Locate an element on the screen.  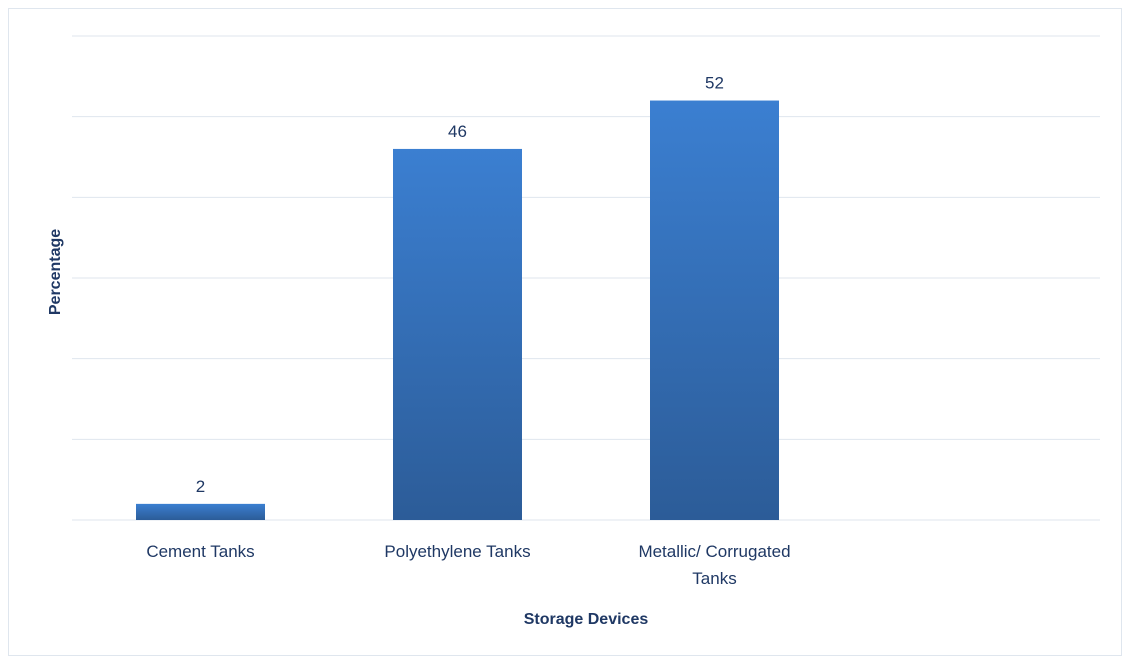
data-label: 52 is located at coordinates (714, 83).